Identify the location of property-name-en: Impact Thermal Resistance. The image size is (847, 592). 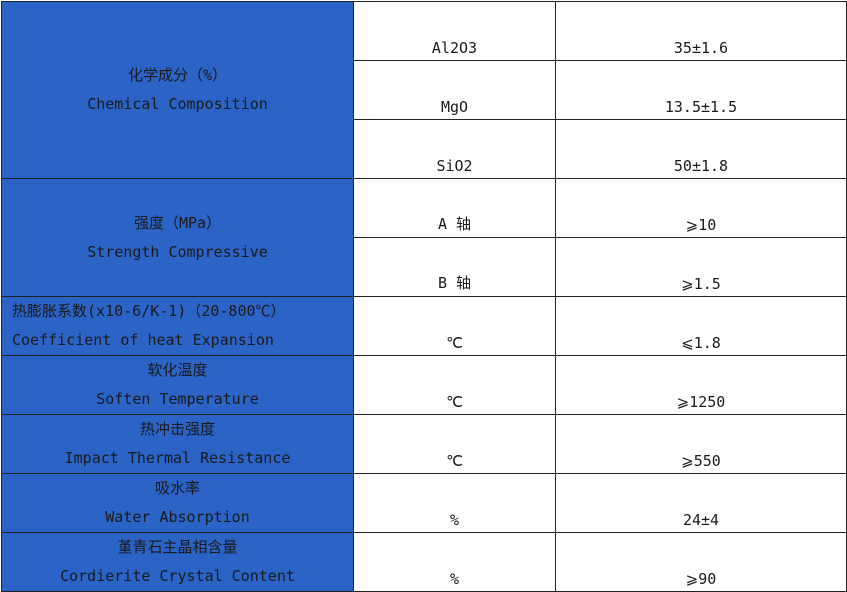
(177, 458).